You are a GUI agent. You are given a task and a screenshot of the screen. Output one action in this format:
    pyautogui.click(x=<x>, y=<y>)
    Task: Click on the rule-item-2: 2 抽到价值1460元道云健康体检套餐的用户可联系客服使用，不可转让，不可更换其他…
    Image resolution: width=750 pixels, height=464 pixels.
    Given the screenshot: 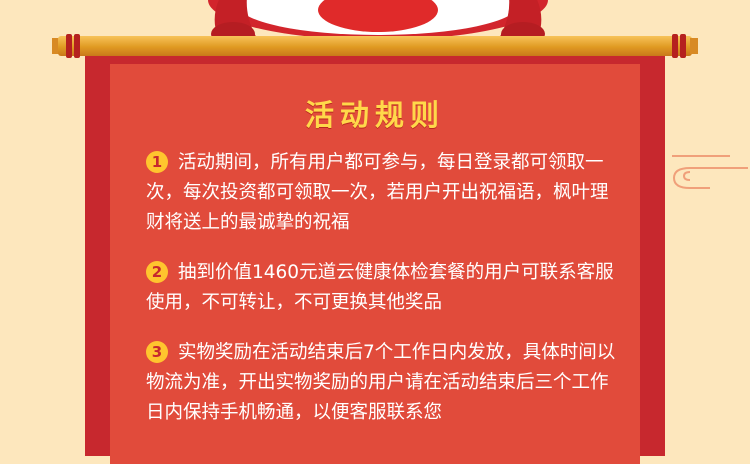 What is the action you would take?
    pyautogui.click(x=381, y=288)
    